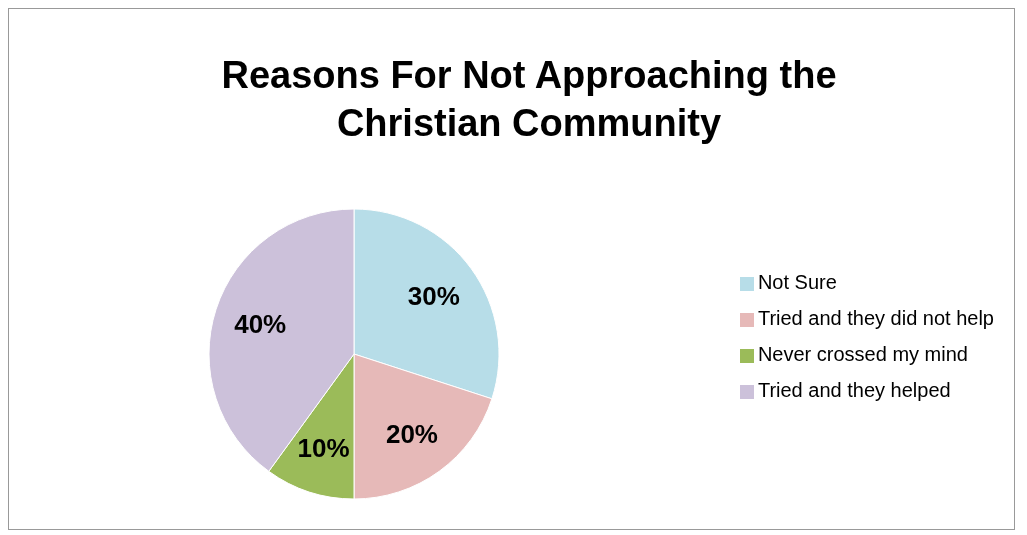 The image size is (1027, 535). Describe the element at coordinates (260, 323) in the screenshot. I see `data-label: 40%` at that location.